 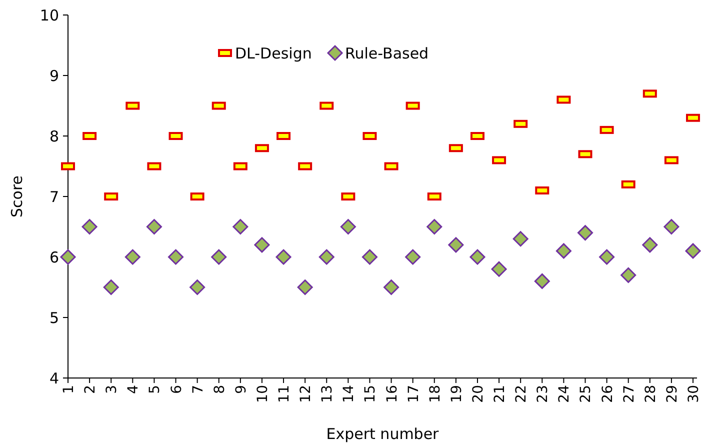 I want to click on x-tick-label: 12, so click(x=306, y=394).